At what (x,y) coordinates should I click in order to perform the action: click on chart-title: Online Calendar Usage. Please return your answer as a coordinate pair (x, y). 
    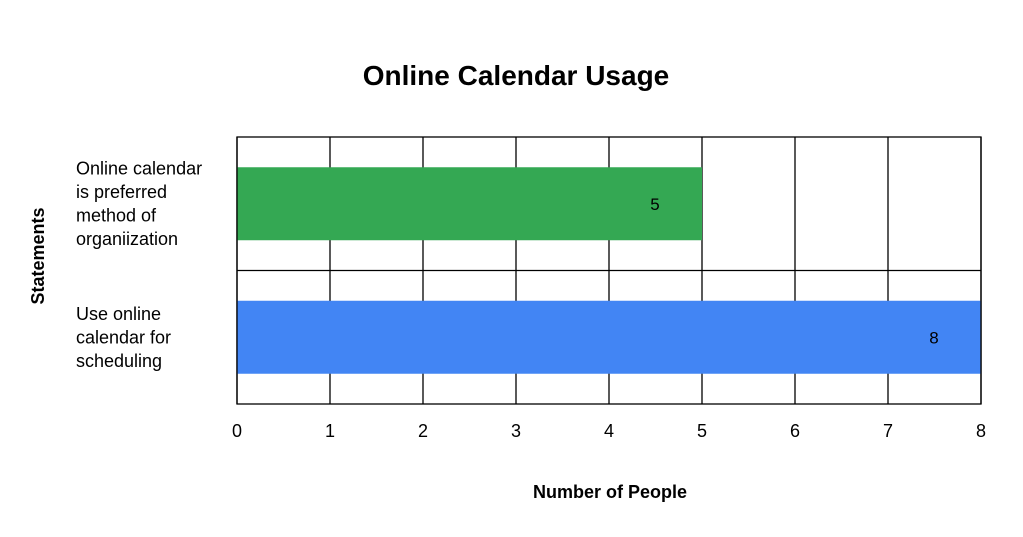
    Looking at the image, I should click on (516, 75).